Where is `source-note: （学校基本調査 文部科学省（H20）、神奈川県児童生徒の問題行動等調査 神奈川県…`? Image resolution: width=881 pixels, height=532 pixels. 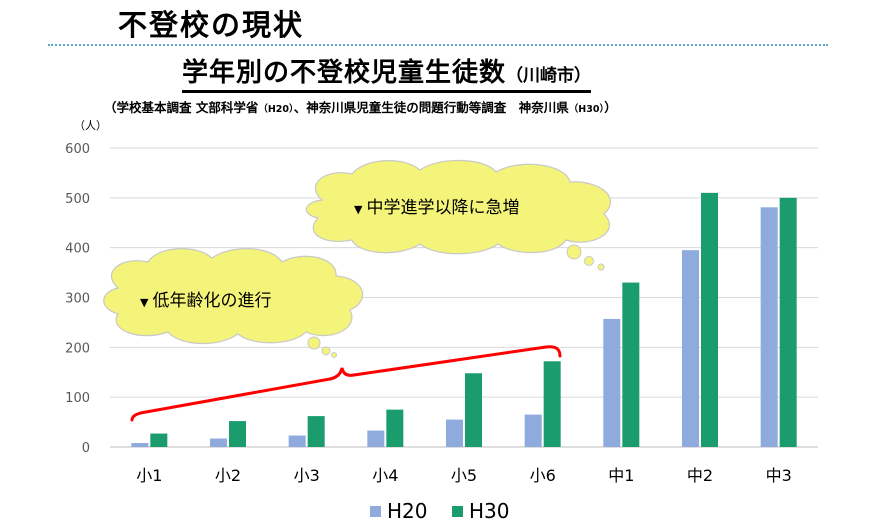
source-note: （学校基本調査 文部科学省（H20）、神奈川県児童生徒の問題行動等調査 神奈川県… is located at coordinates (360, 106).